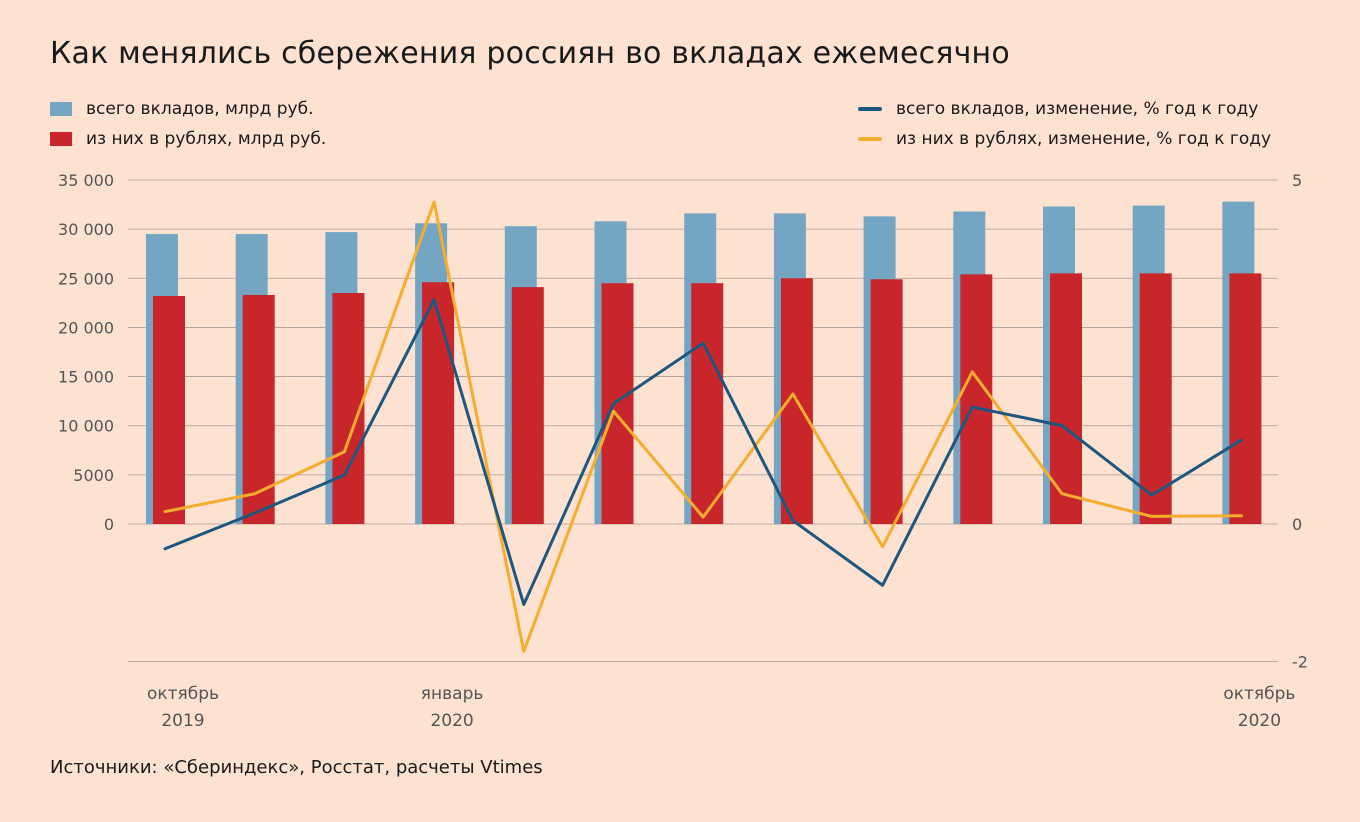  Describe the element at coordinates (1084, 139) in the screenshot. I see `legend-rub-line-label: из них в рублях, изменение, % год к году` at that location.